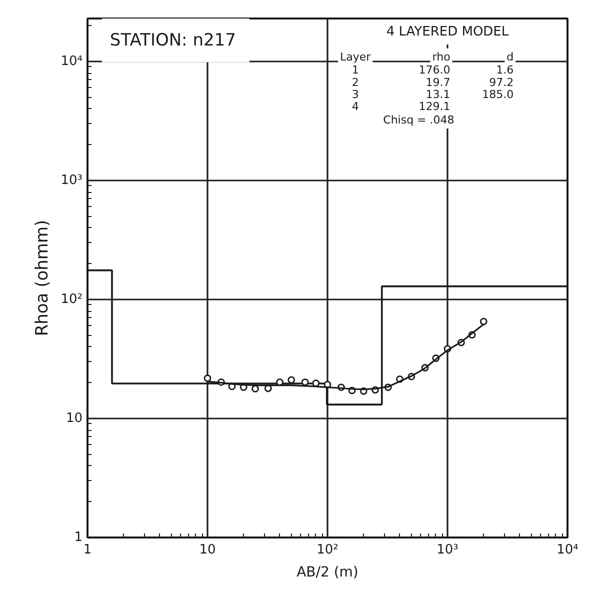 This screenshot has height=591, width=591. Describe the element at coordinates (433, 82) in the screenshot. I see `text: 2 19.7 97.2` at that location.